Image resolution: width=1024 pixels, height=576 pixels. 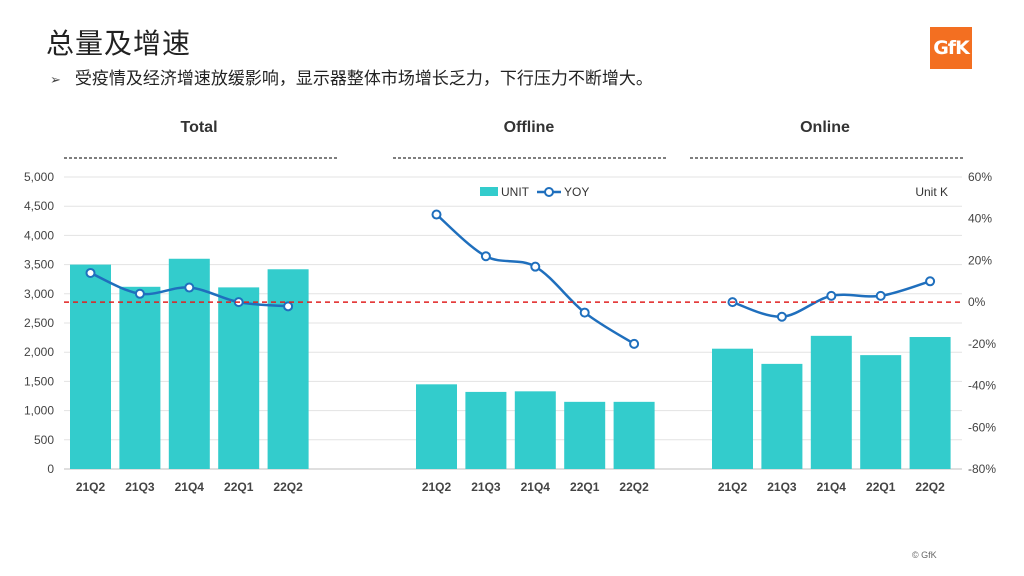 I want to click on y-right-tick-label: -60%, so click(x=982, y=427).